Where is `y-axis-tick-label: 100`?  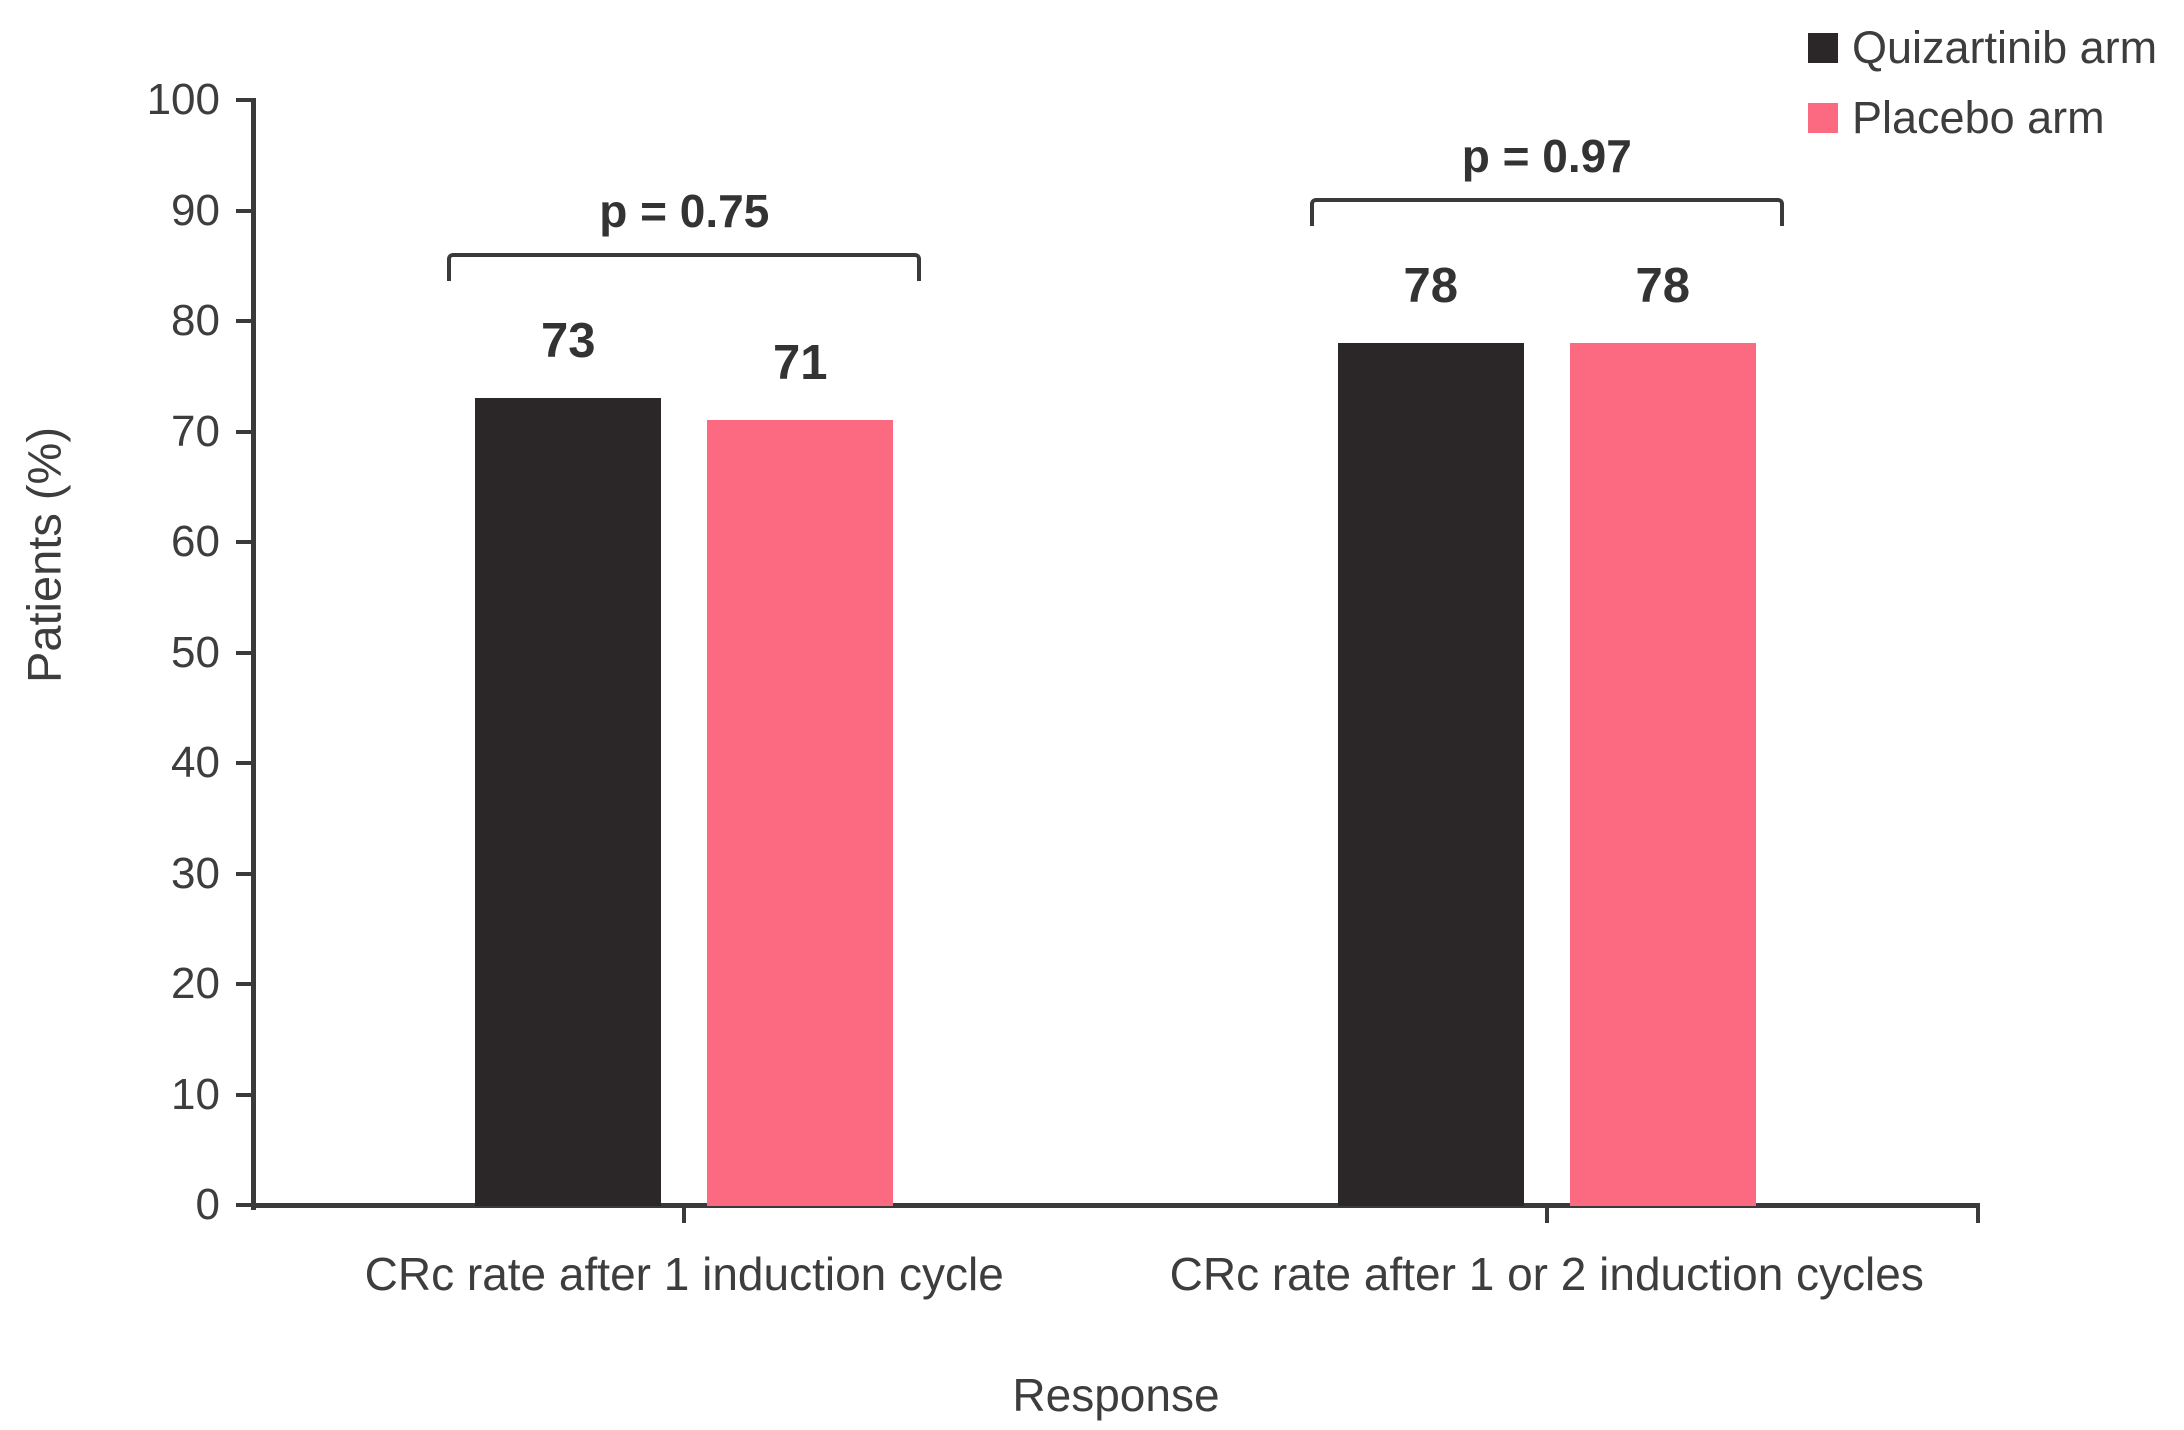 y-axis-tick-label: 100 is located at coordinates (183, 99).